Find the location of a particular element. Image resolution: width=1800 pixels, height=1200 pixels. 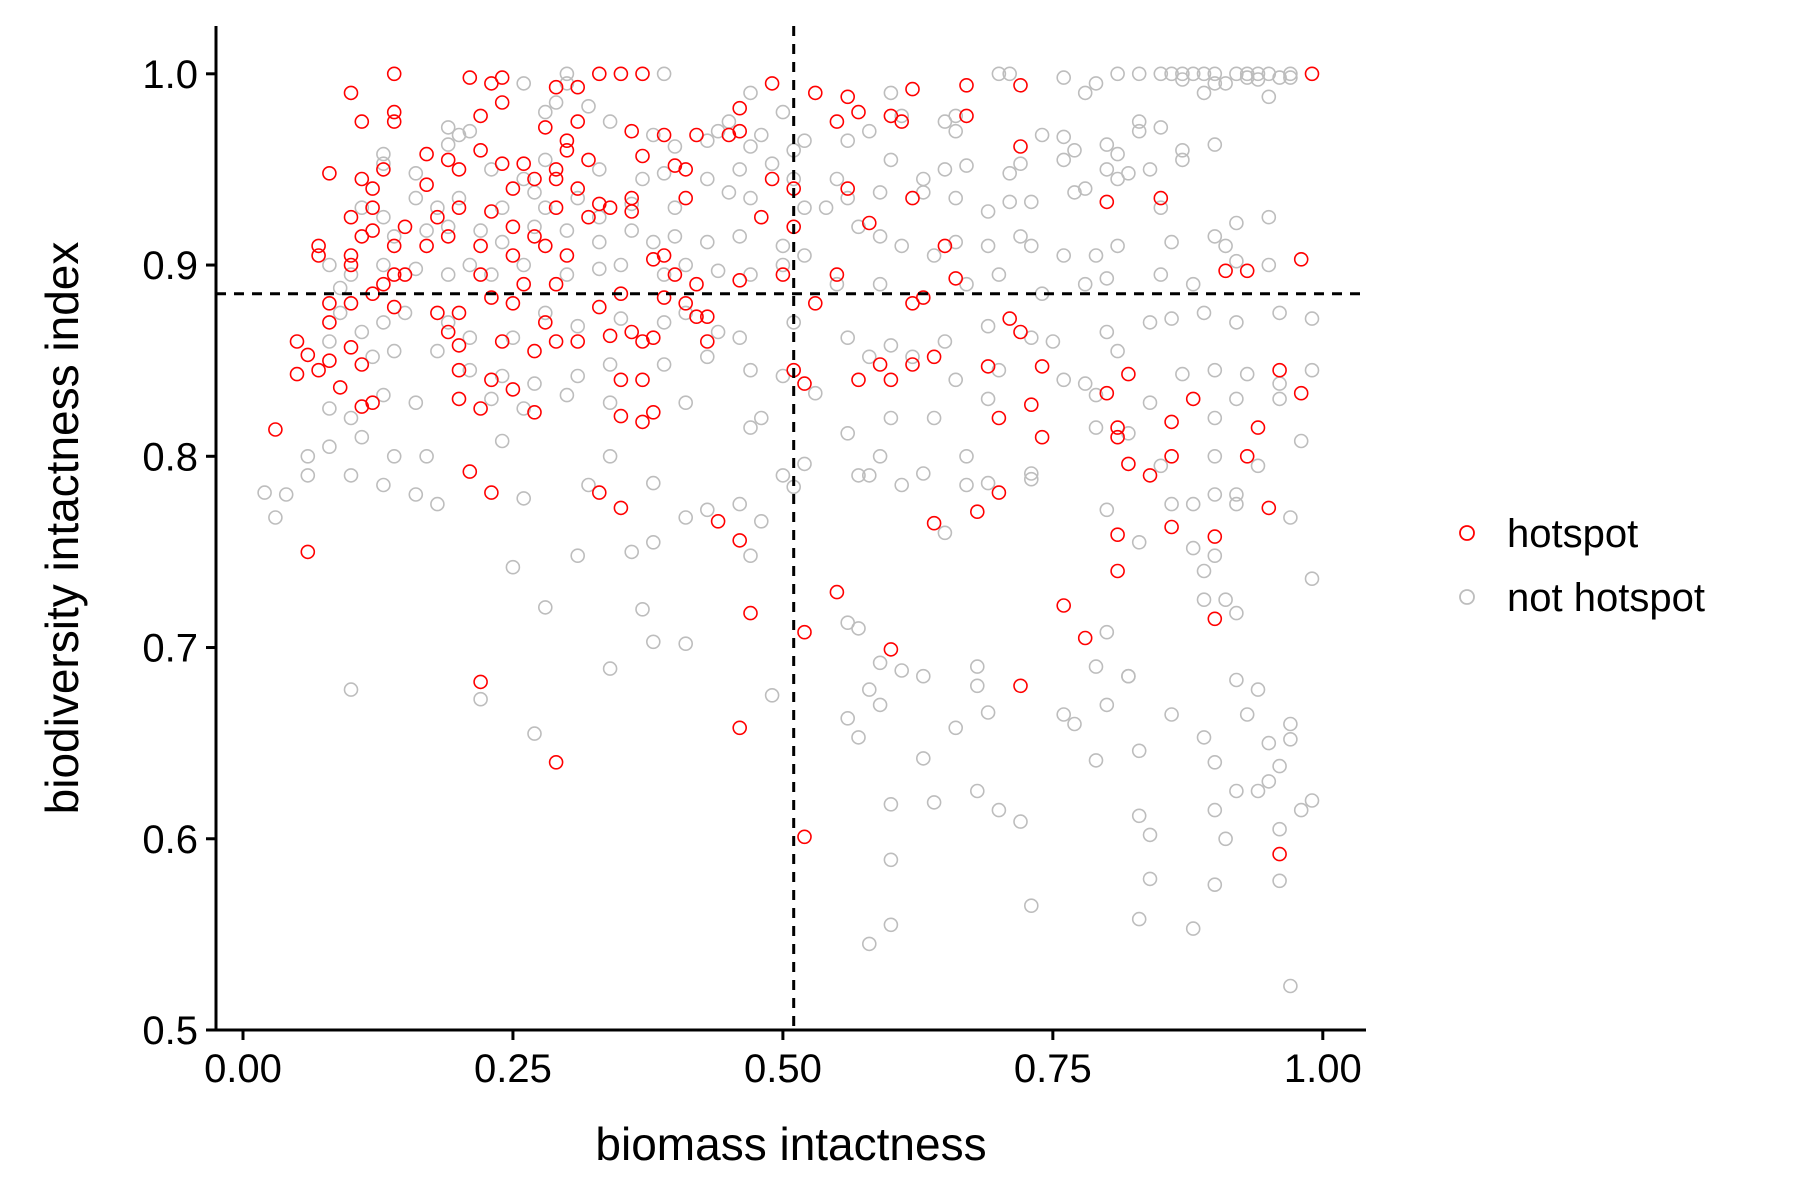

legend-label-hotspot: hotspot is located at coordinates (1572, 534).